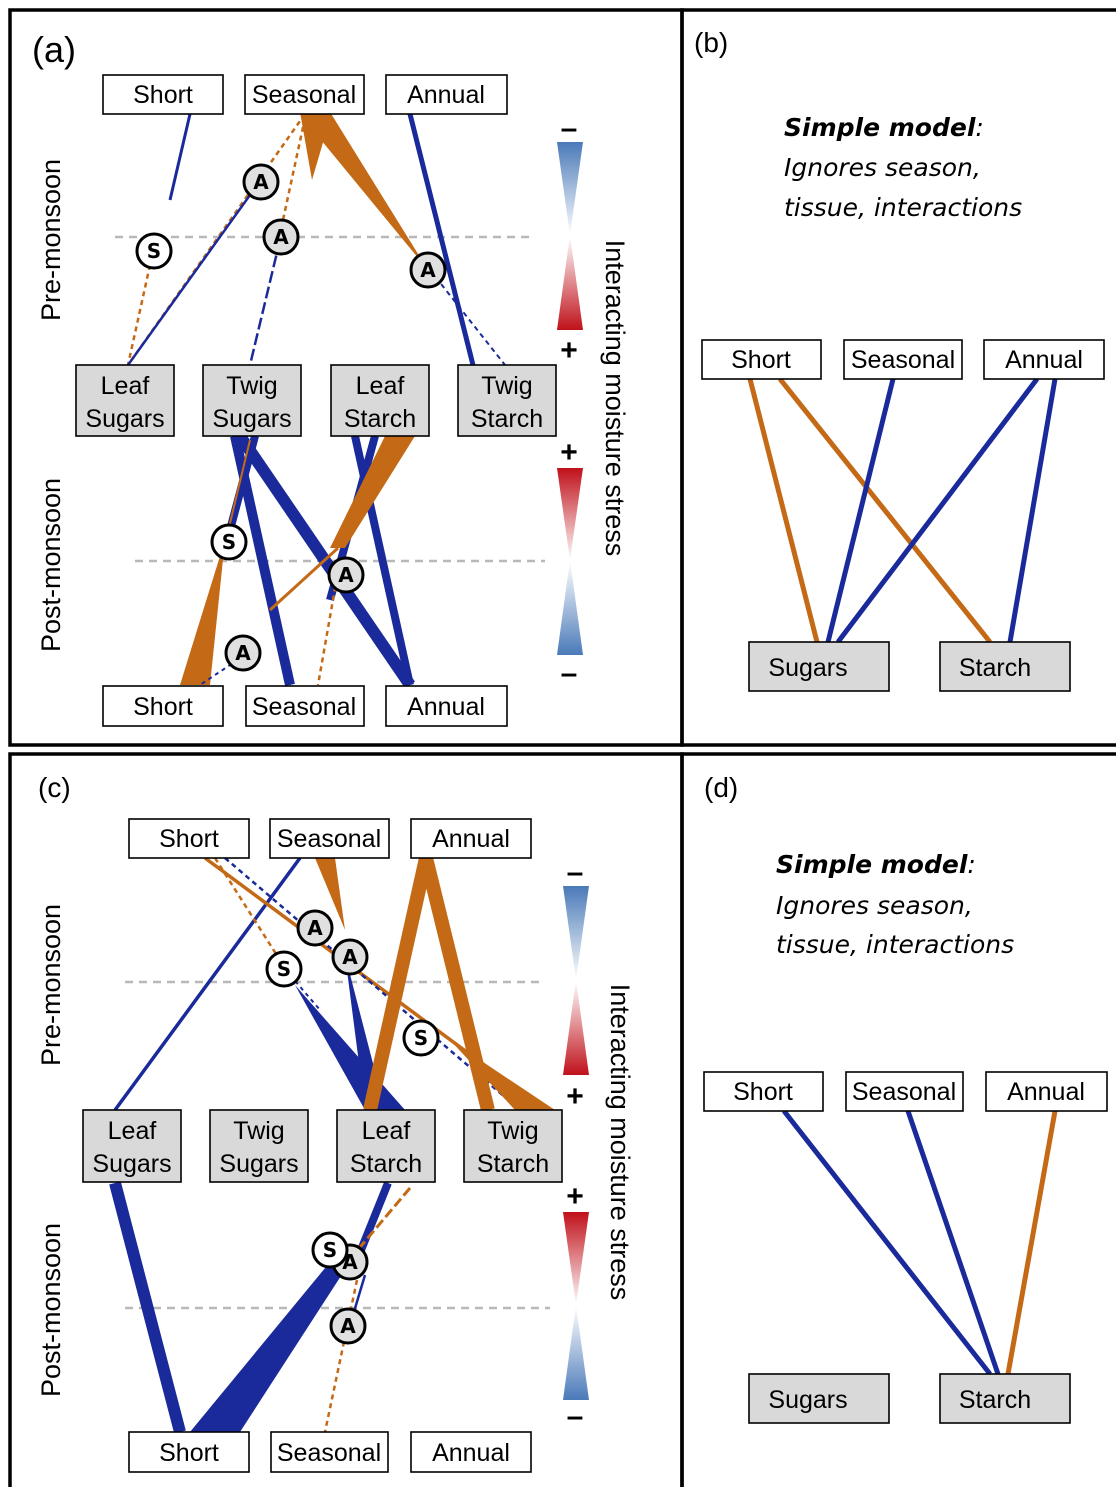 The width and height of the screenshot is (1116, 1487). I want to click on link-twig-sugars-short-orange, so click(238, 490).